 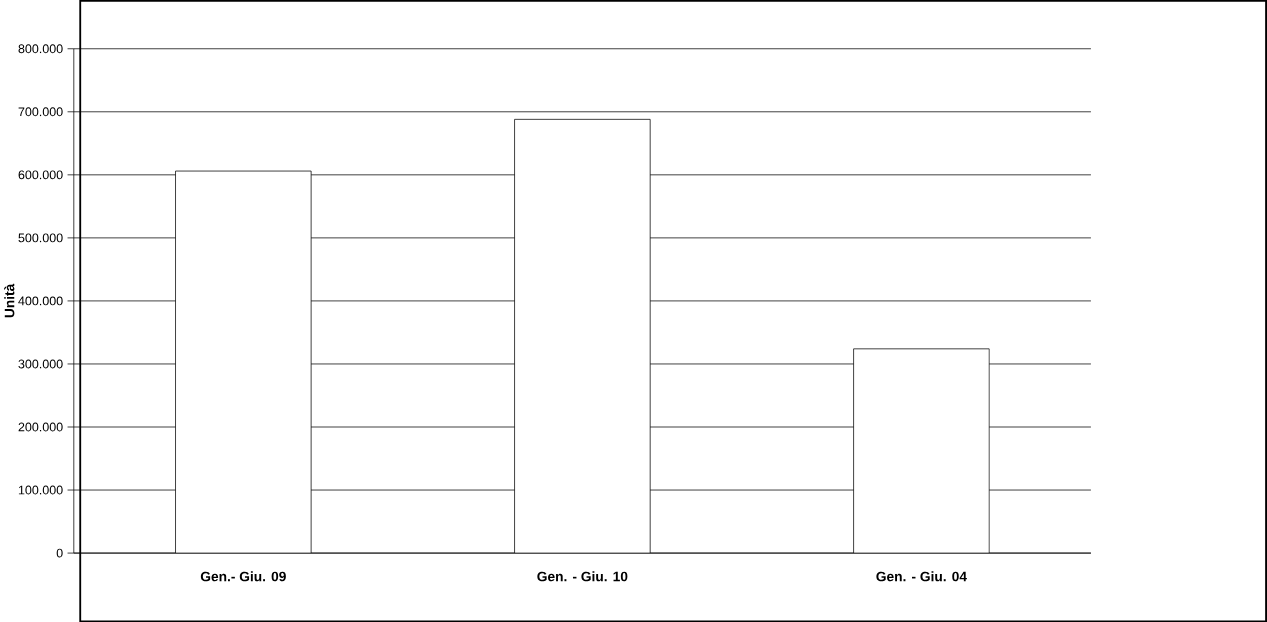 I want to click on y-tick-label: 400.000, so click(x=40, y=301).